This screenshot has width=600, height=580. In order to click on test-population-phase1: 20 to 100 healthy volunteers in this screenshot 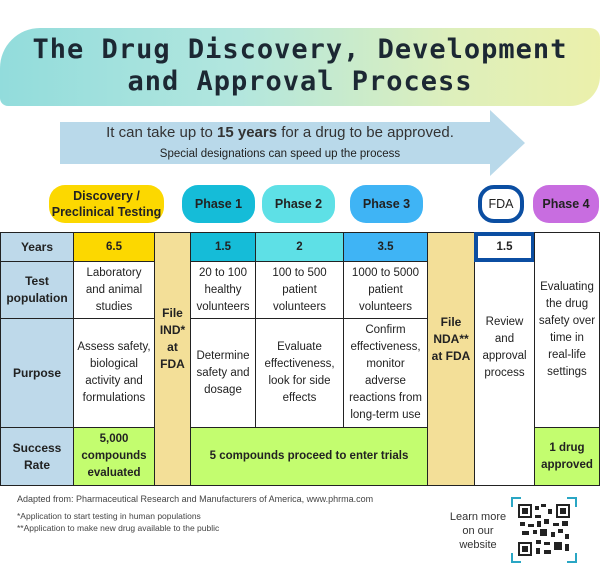, I will do `click(223, 290)`.